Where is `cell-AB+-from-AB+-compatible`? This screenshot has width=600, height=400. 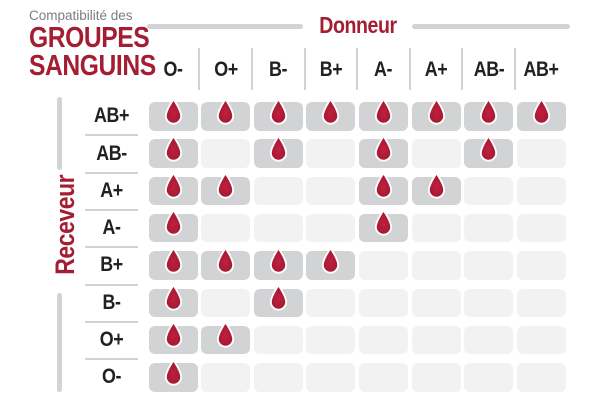 cell-AB+-from-AB+-compatible is located at coordinates (541, 114).